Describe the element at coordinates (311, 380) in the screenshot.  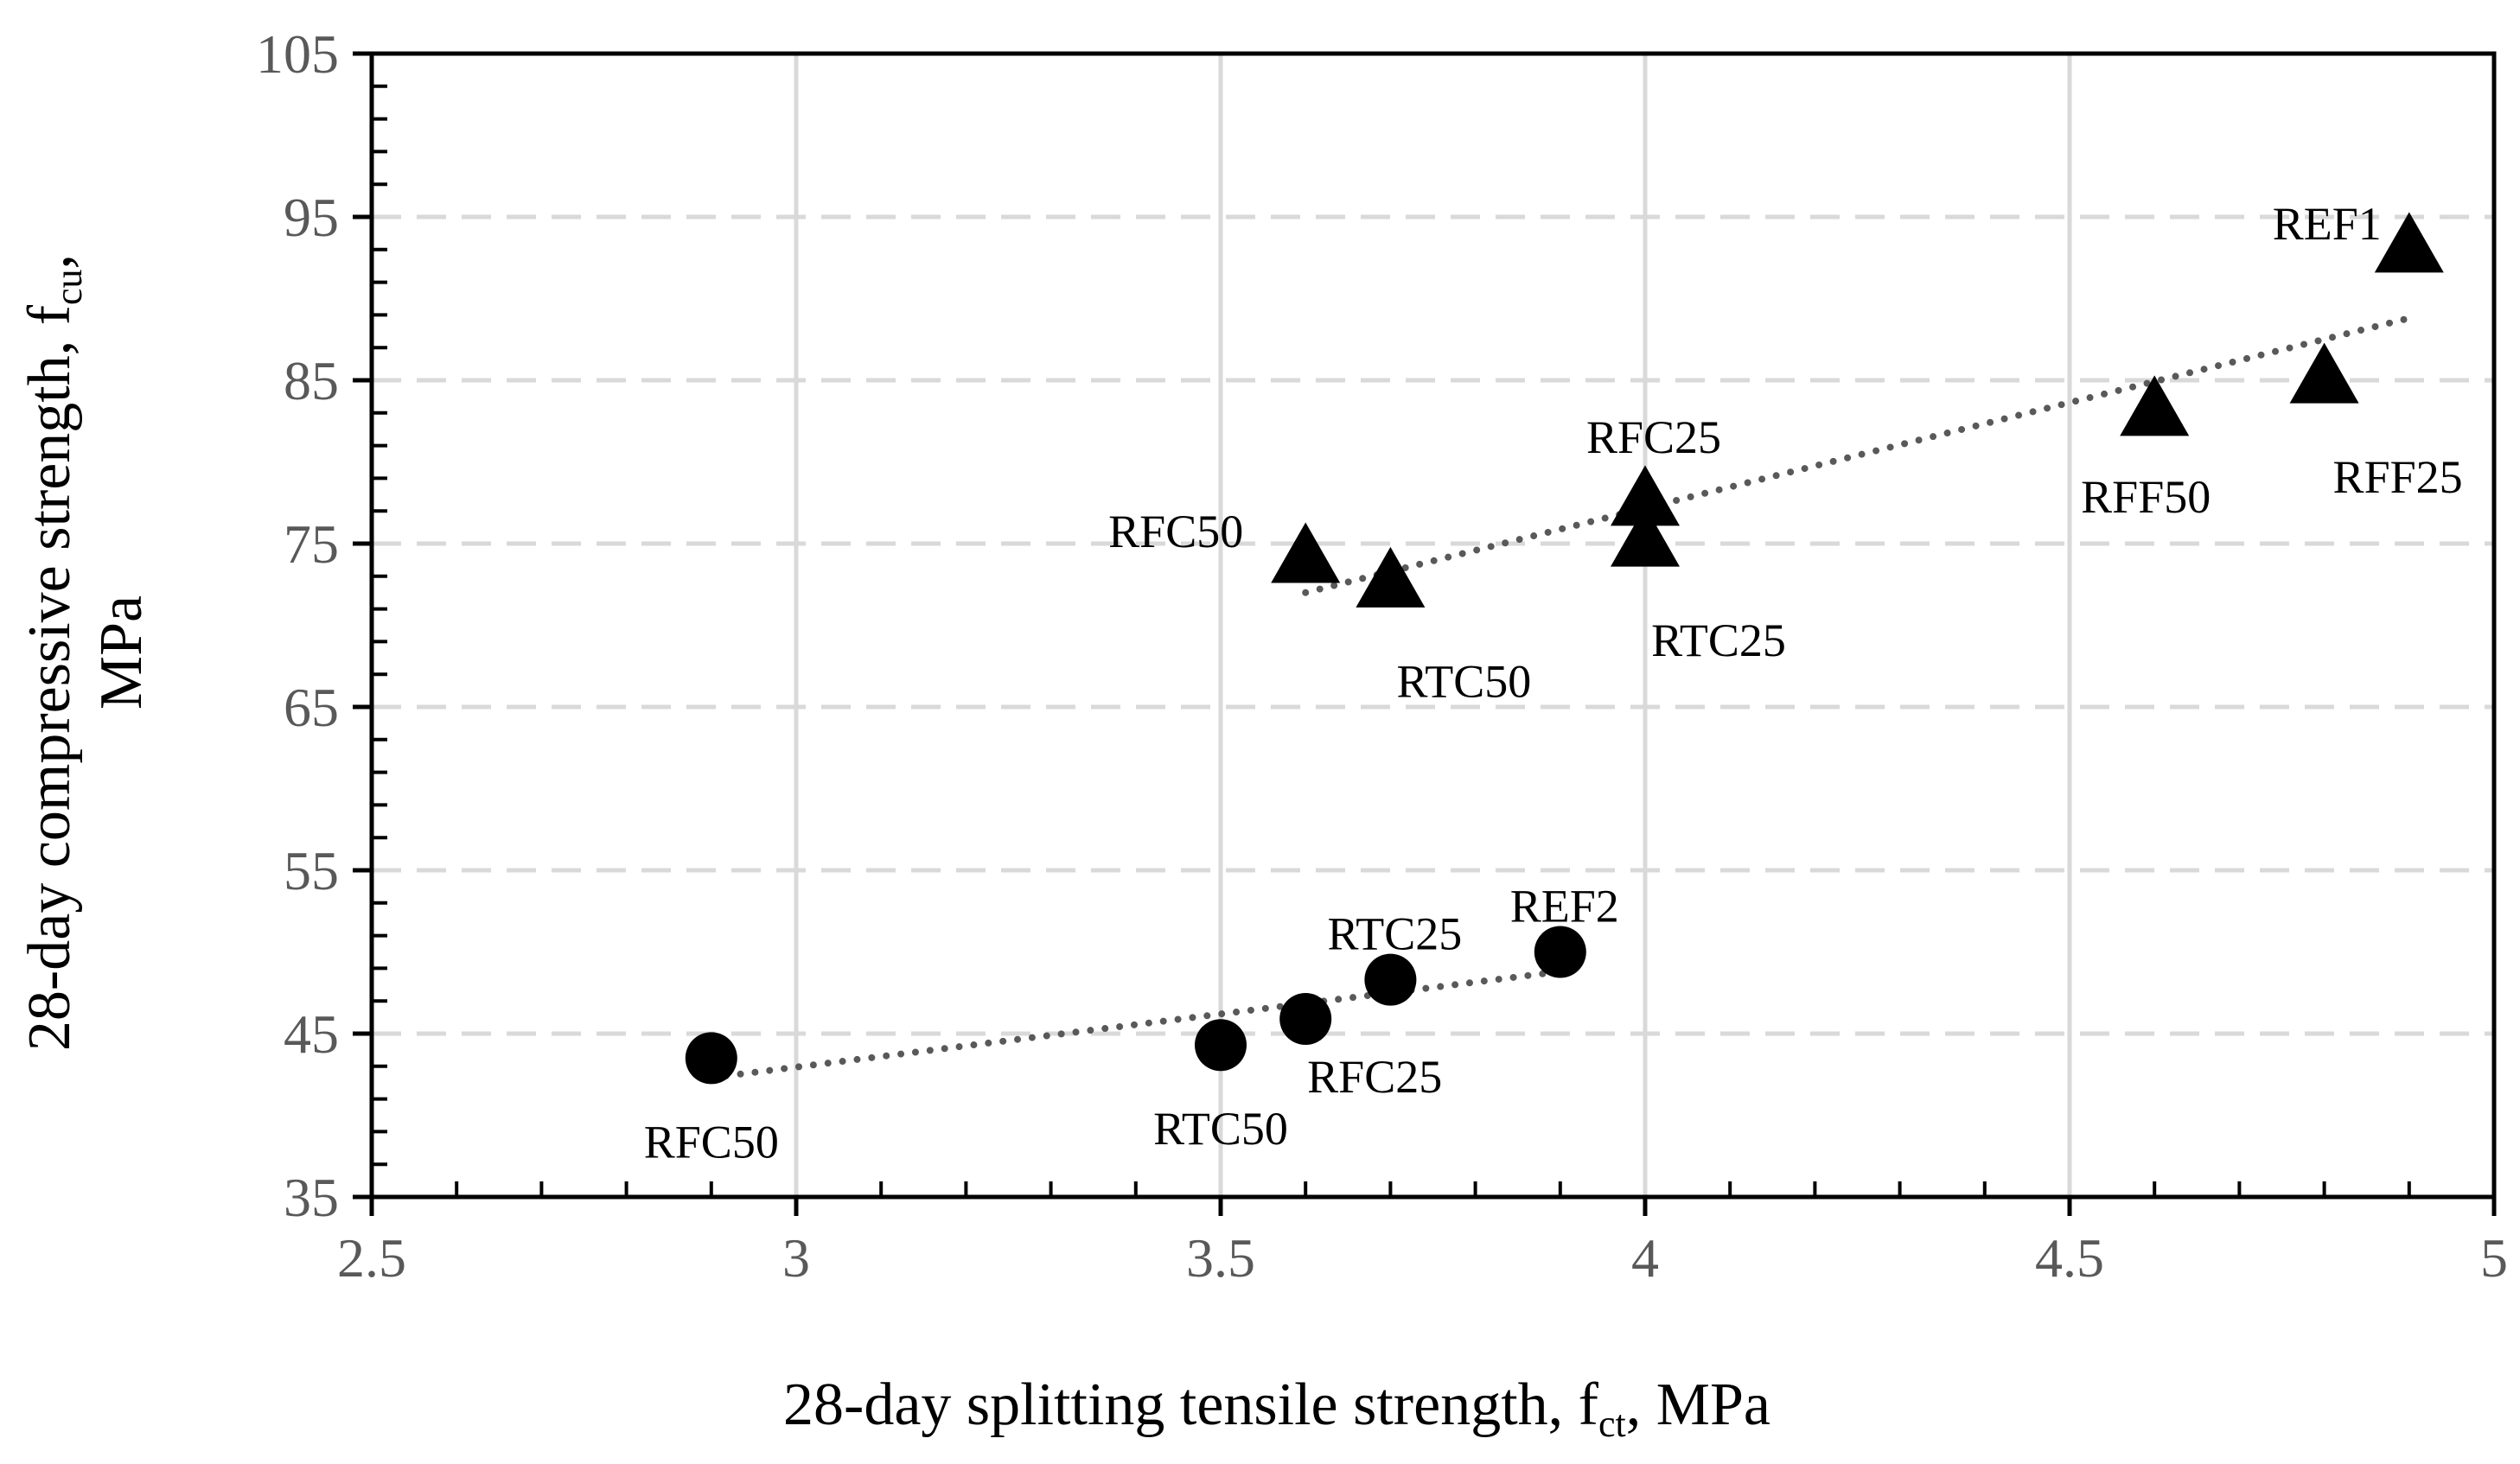
I see `y-tick-label: 85` at that location.